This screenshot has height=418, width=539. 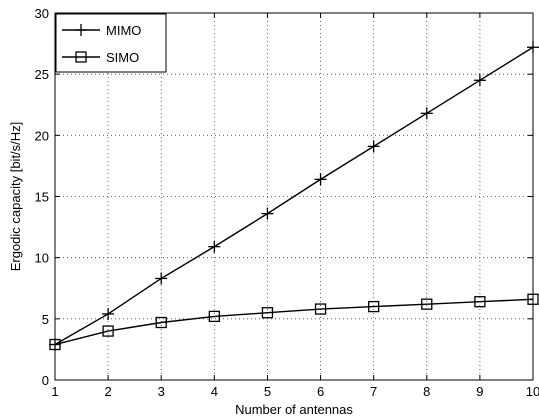 What do you see at coordinates (122, 57) in the screenshot?
I see `legend-label: SIMO` at bounding box center [122, 57].